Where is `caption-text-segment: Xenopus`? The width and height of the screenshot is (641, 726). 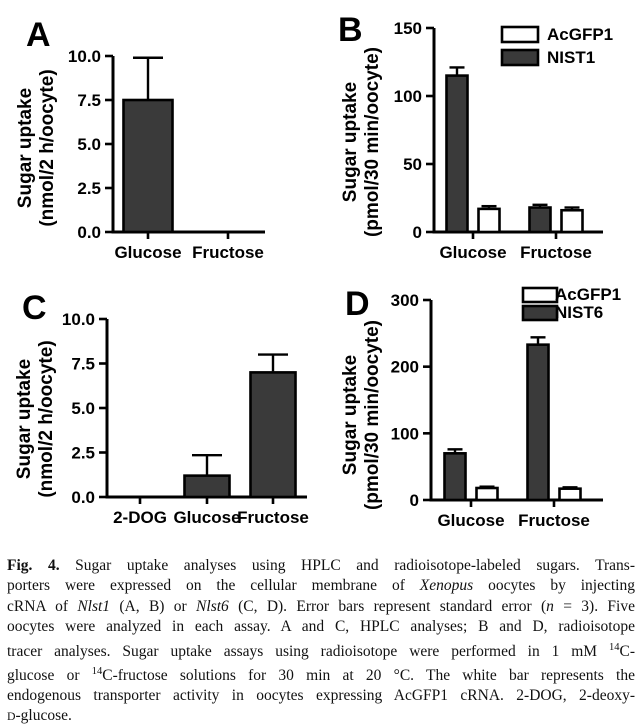
caption-text-segment: Xenopus is located at coordinates (446, 586).